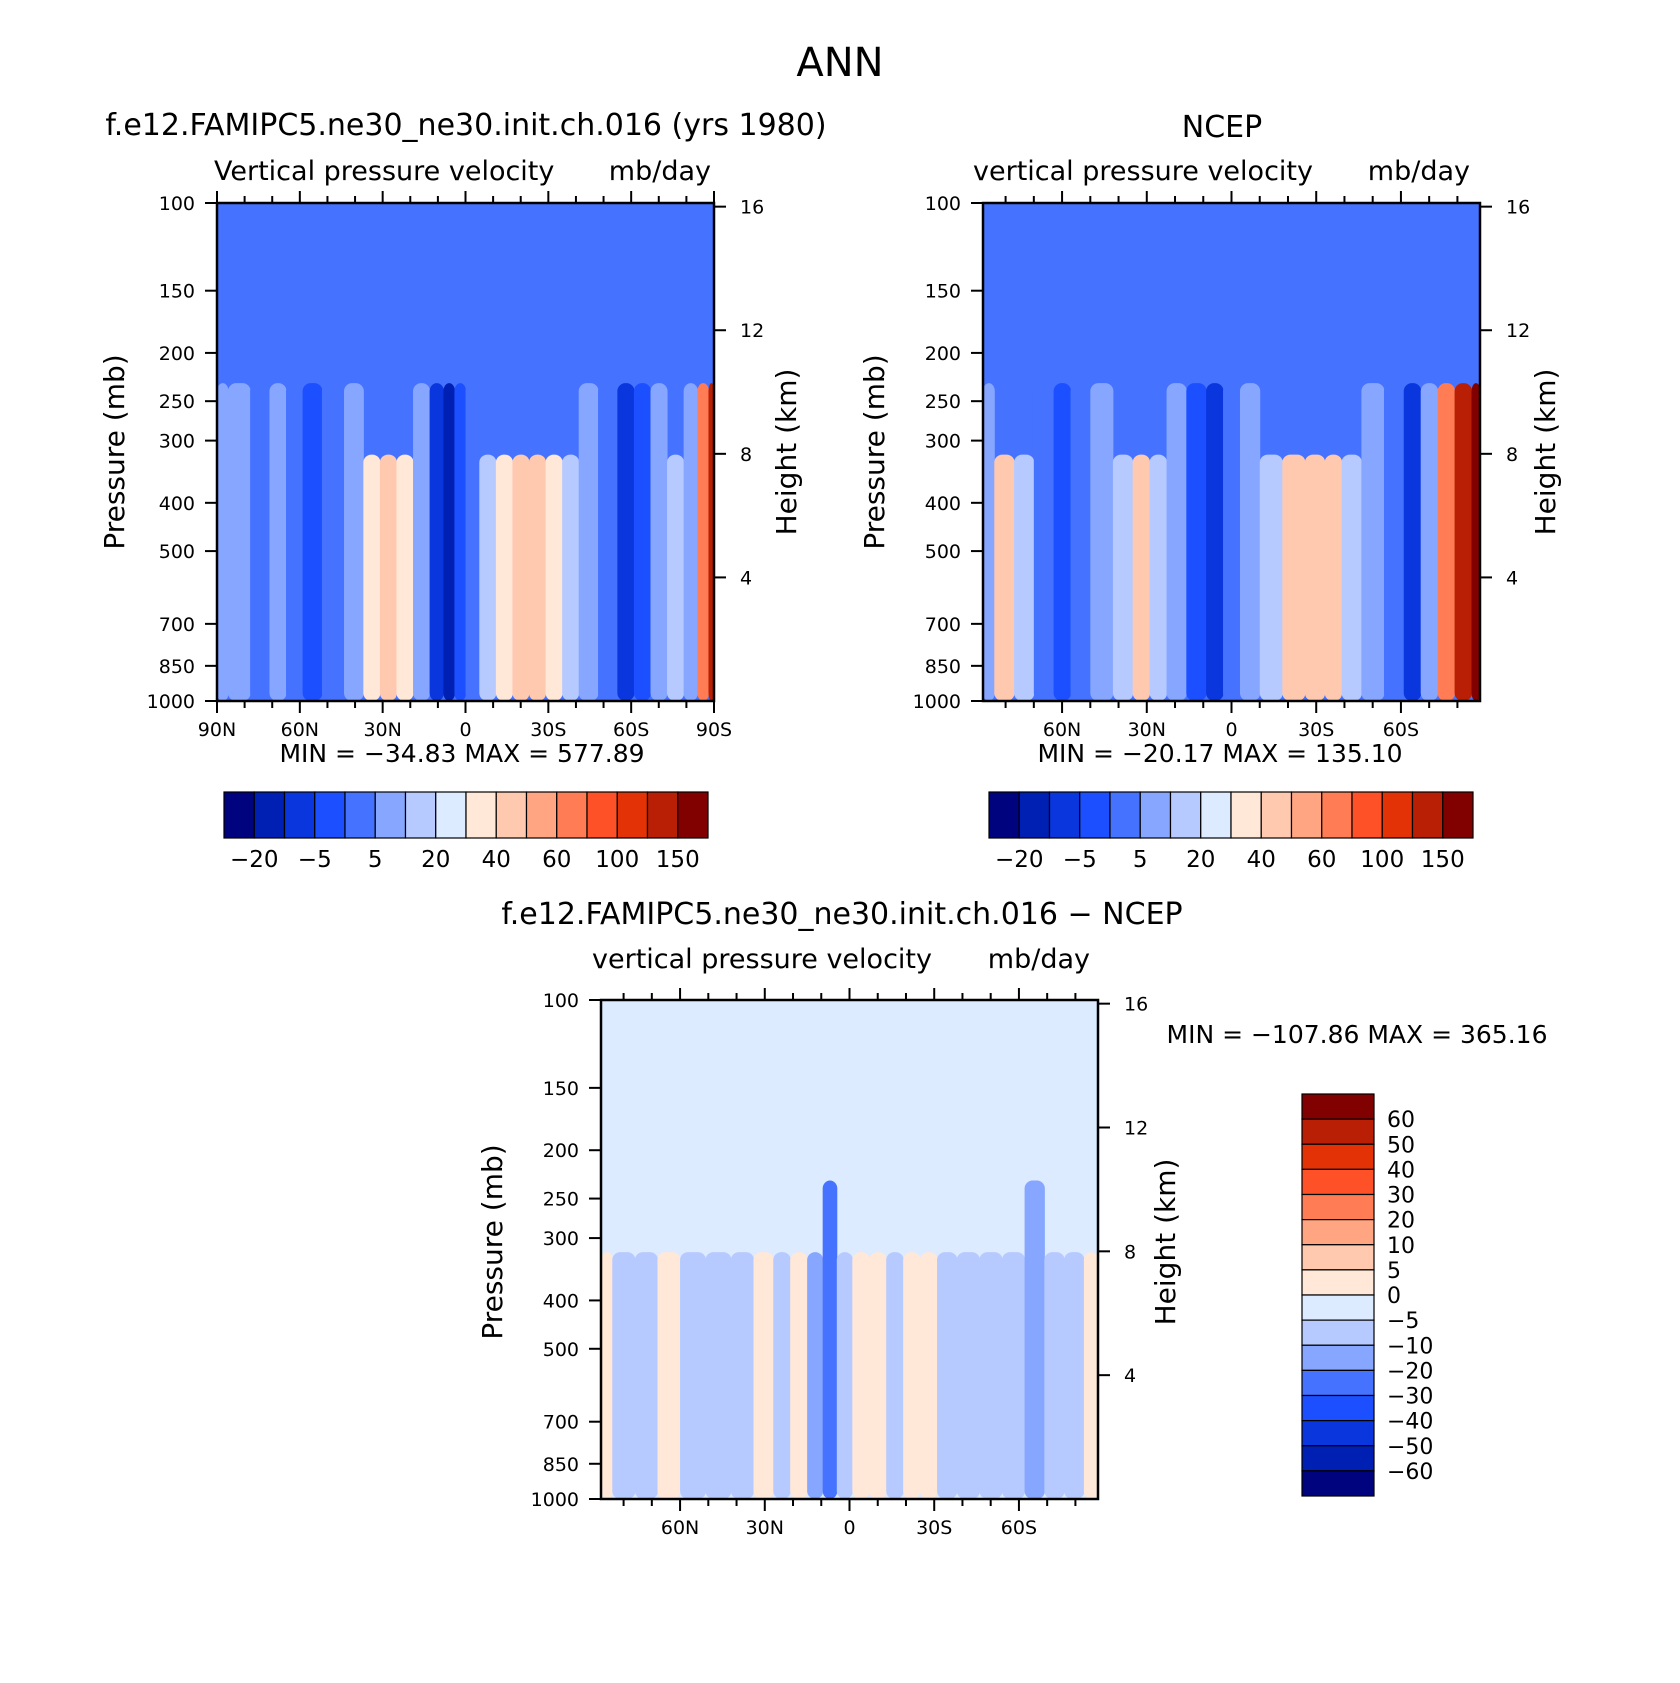 The image size is (1680, 1683). Describe the element at coordinates (177, 292) in the screenshot. I see `y-tick-label: 150` at that location.